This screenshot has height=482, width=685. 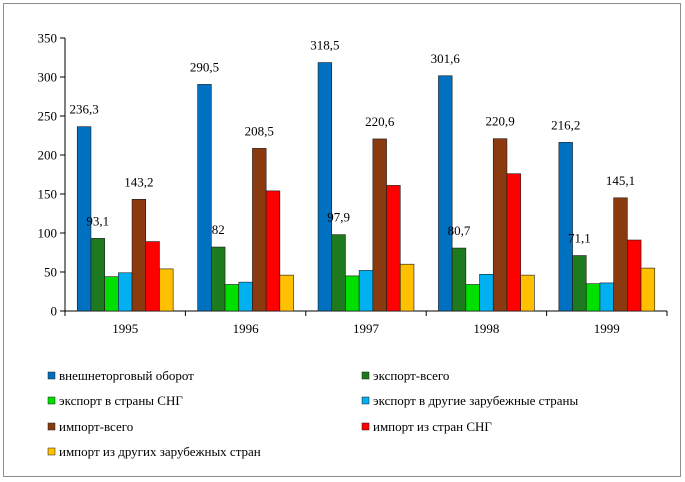 I want to click on y-tick-label: 100, so click(x=48, y=233).